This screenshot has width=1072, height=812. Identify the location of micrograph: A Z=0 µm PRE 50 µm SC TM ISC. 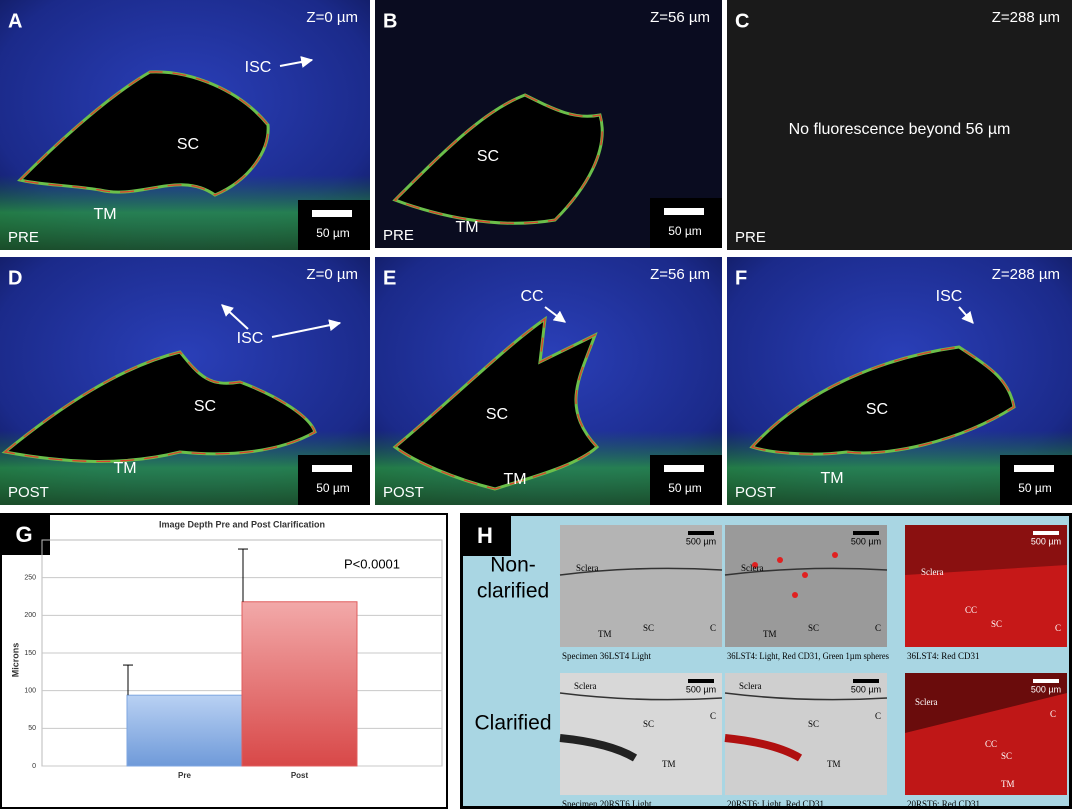
(185, 125).